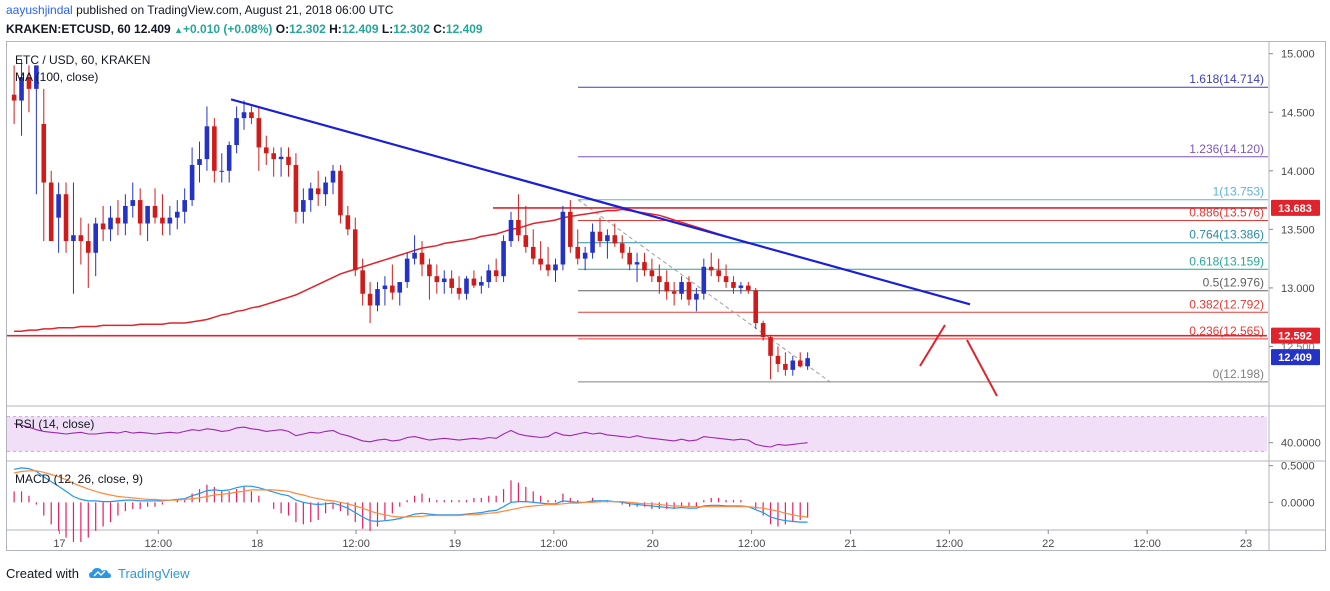 This screenshot has width=1330, height=591. Describe the element at coordinates (228, 29) in the screenshot. I see `price-change: +0.010 (+0.08%)` at that location.